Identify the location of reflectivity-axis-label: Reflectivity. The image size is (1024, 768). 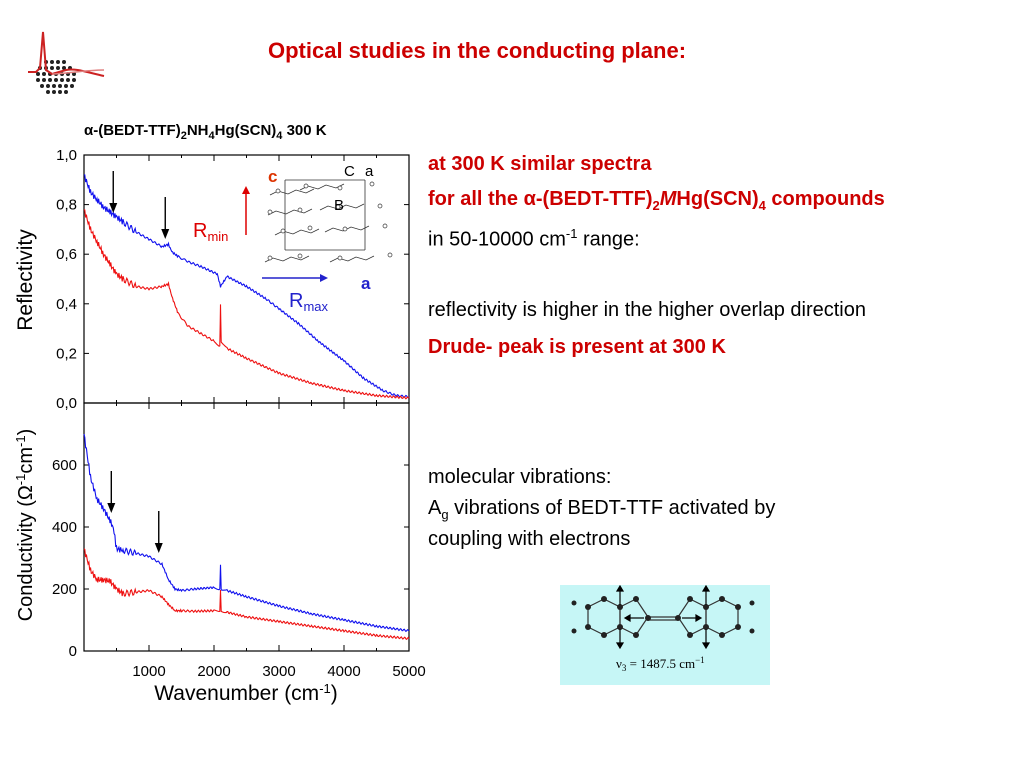
(25, 280).